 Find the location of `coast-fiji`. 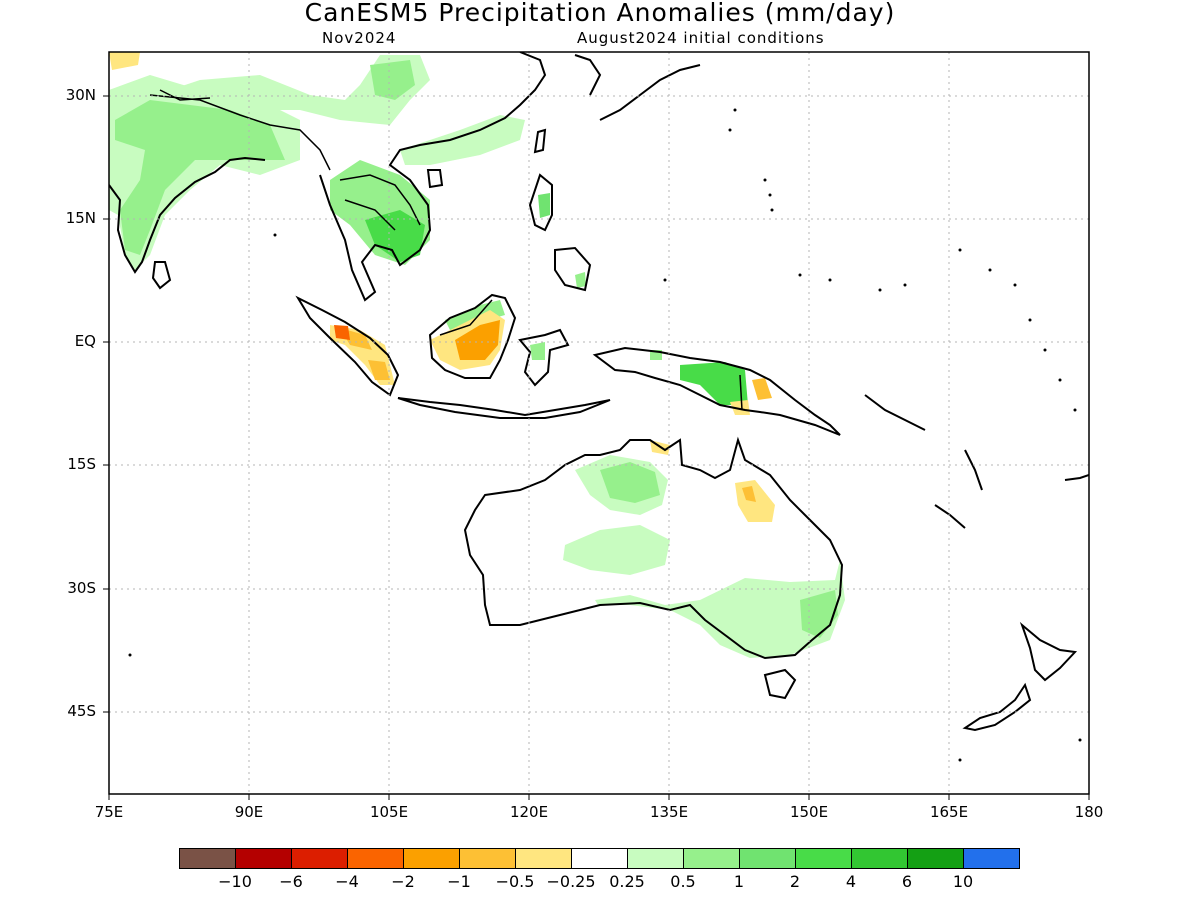

coast-fiji is located at coordinates (1076, 477).